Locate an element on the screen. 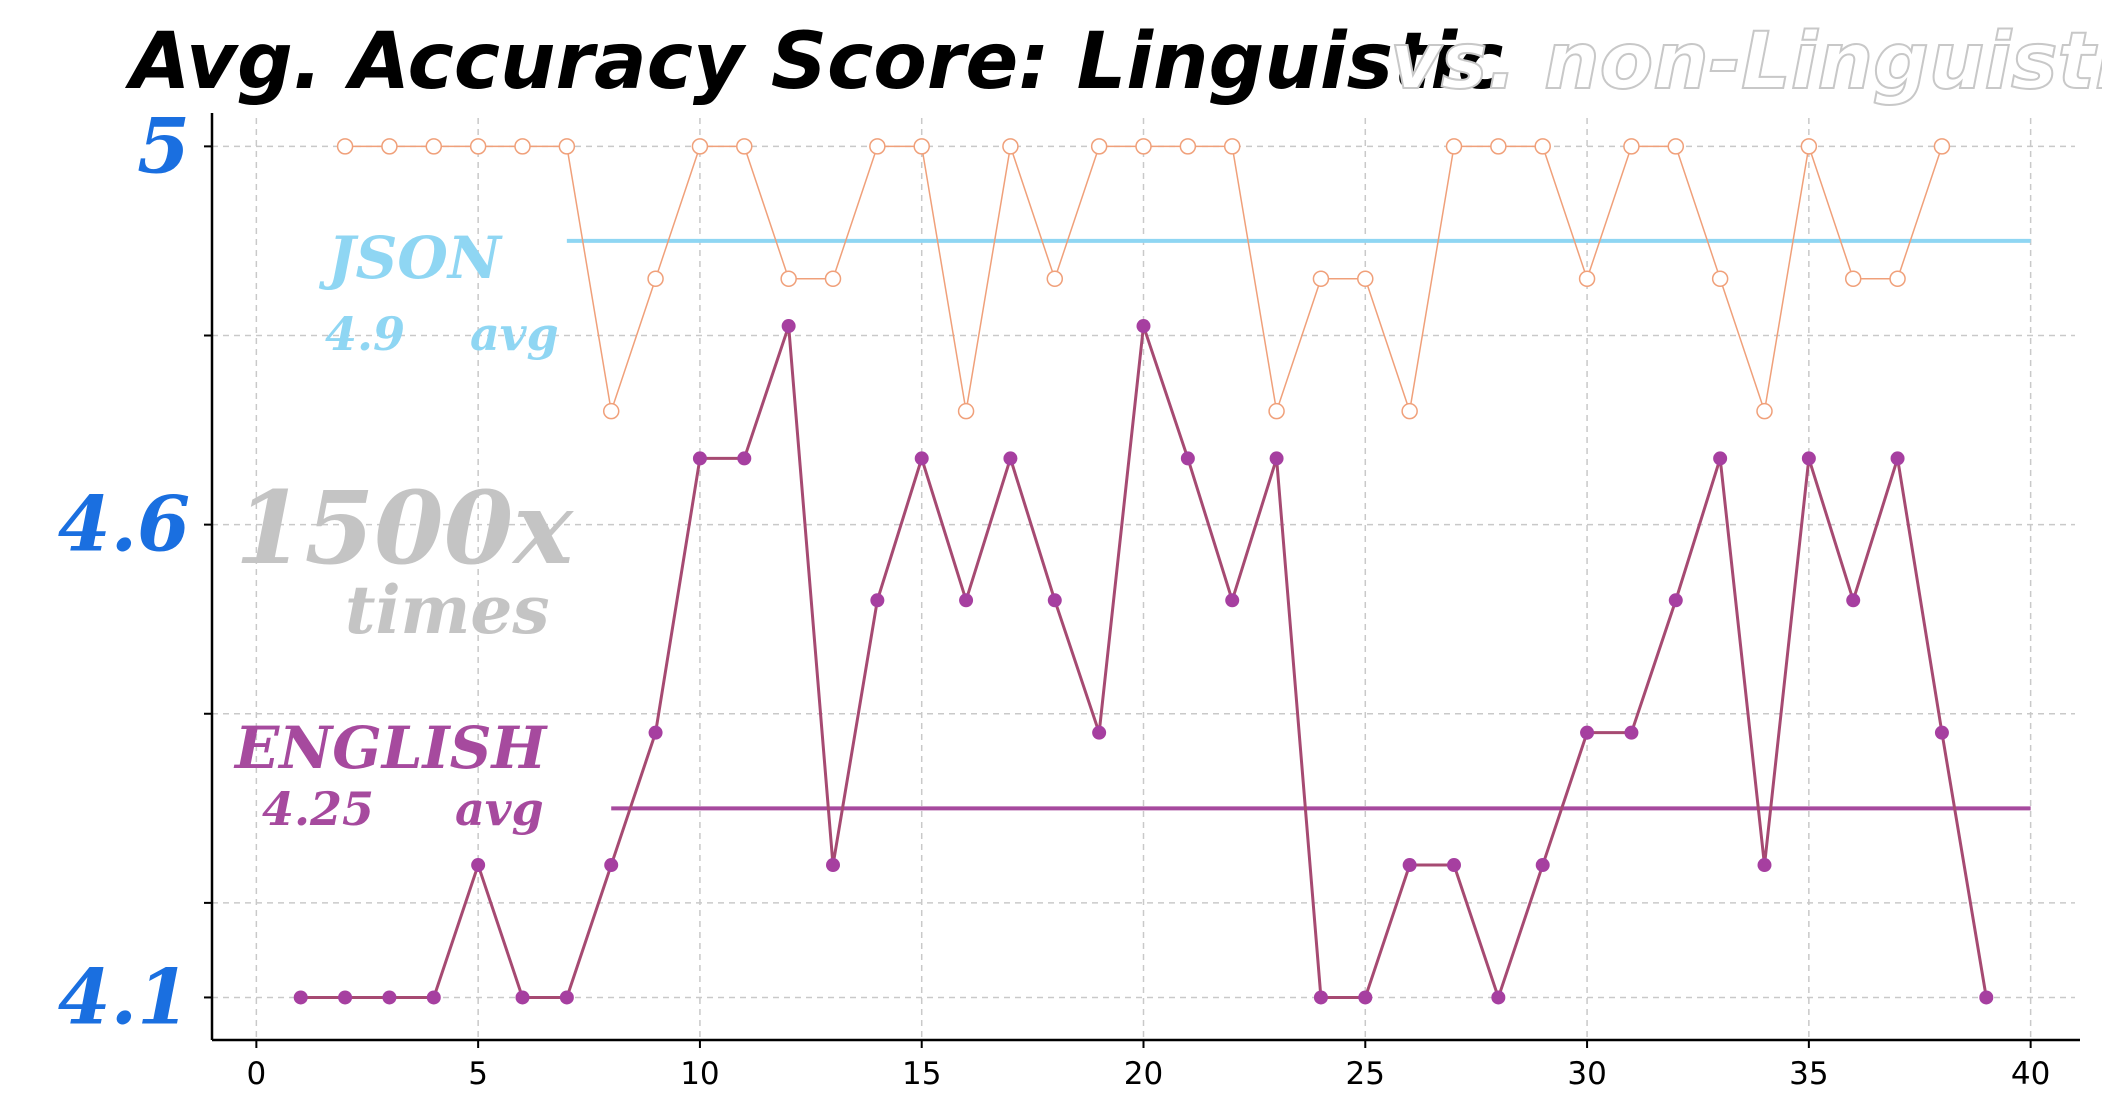  x-tick-label: 35 is located at coordinates (1808, 1074).